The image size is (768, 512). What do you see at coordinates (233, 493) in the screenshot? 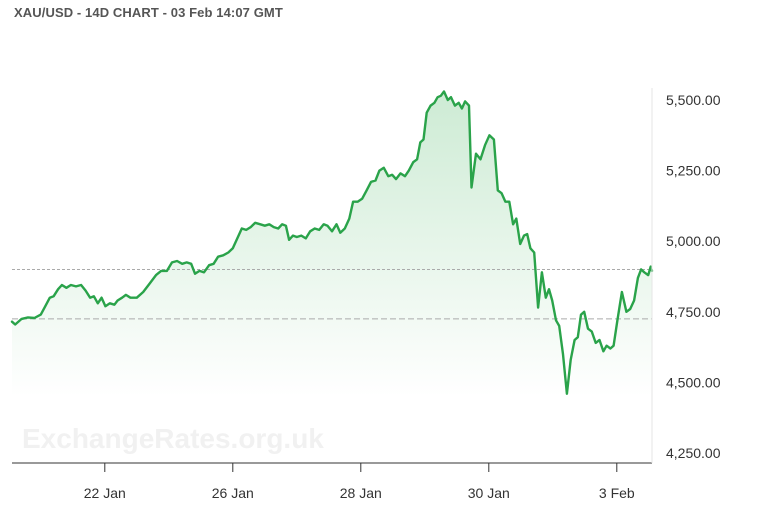
I see `x-tick-label: 26 Jan` at bounding box center [233, 493].